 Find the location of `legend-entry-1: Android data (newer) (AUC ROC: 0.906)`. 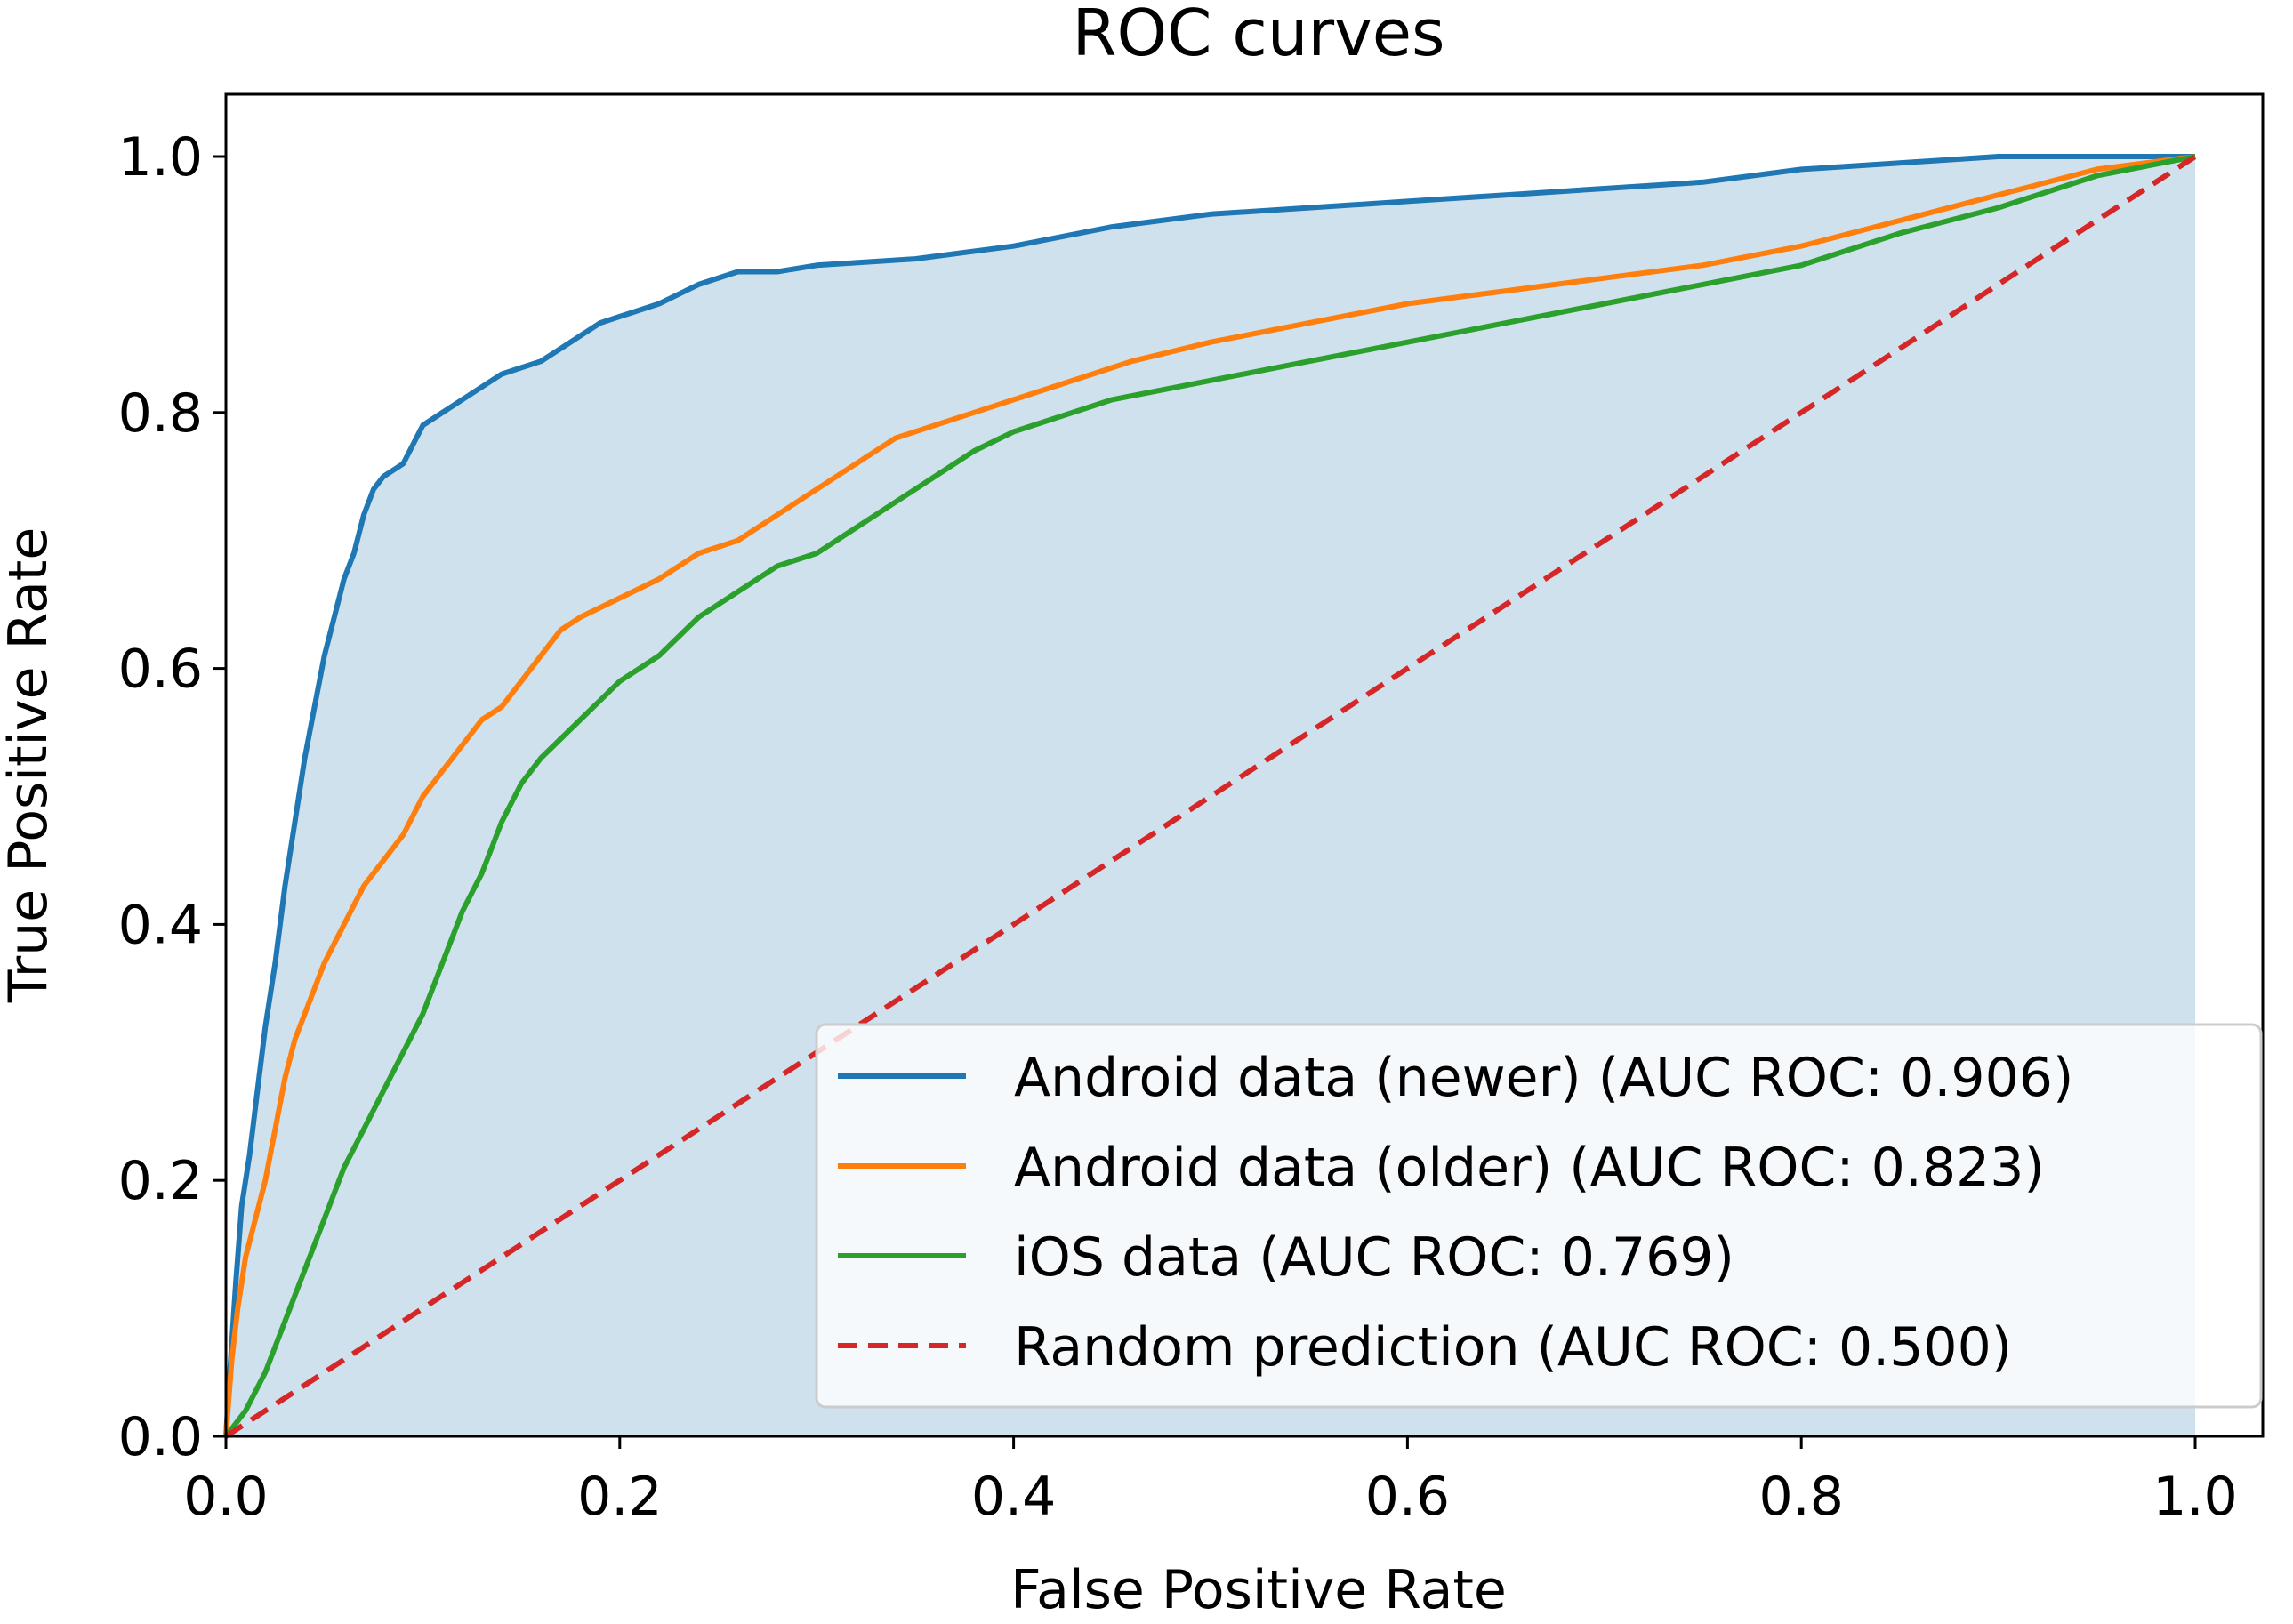

legend-entry-1: Android data (newer) (AUC ROC: 0.906) is located at coordinates (1544, 1078).